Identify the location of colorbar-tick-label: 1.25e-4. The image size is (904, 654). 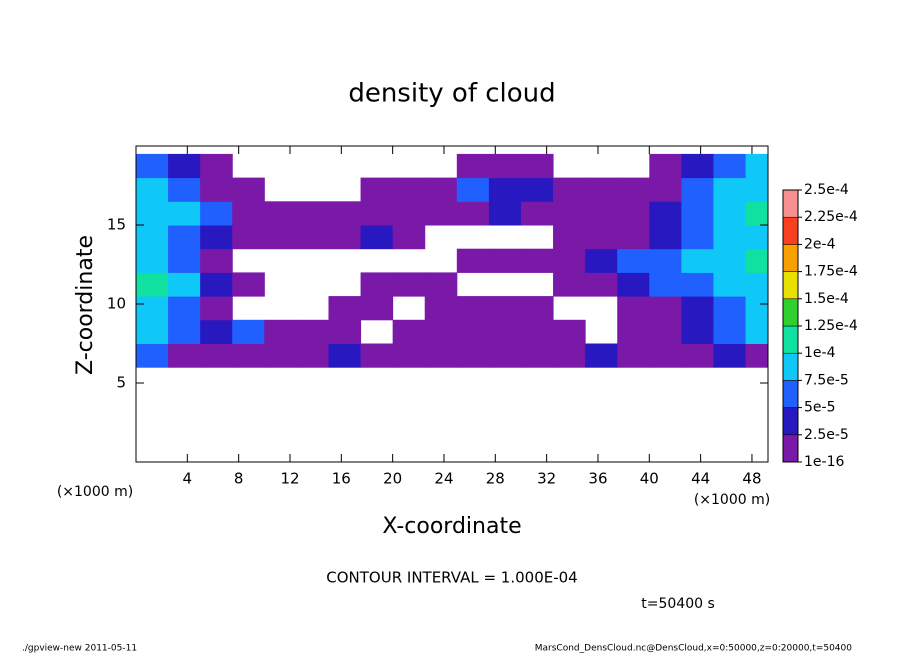
(831, 326).